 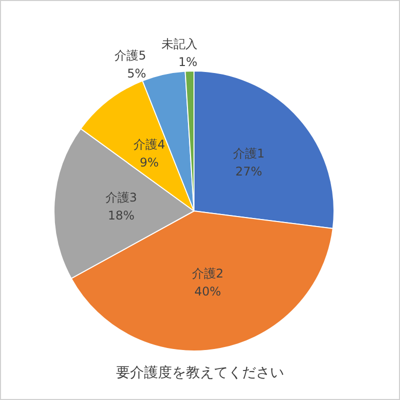 I want to click on slice-label: 介護3, so click(x=121, y=197).